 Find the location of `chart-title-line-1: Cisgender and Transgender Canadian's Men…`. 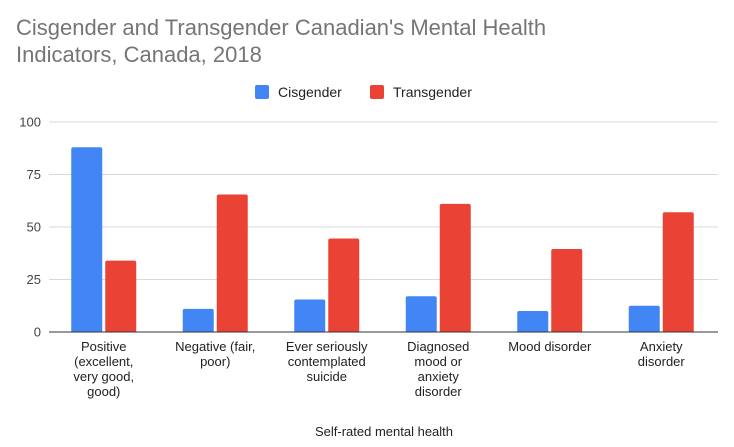

chart-title-line-1: Cisgender and Transgender Canadian's Men… is located at coordinates (281, 27).